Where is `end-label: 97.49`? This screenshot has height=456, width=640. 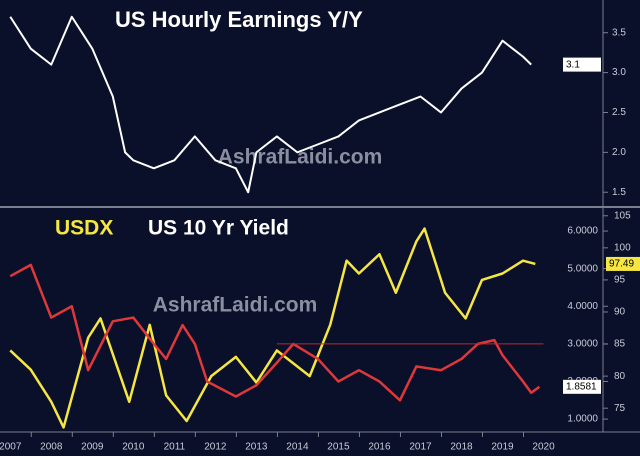 end-label: 97.49 is located at coordinates (621, 264).